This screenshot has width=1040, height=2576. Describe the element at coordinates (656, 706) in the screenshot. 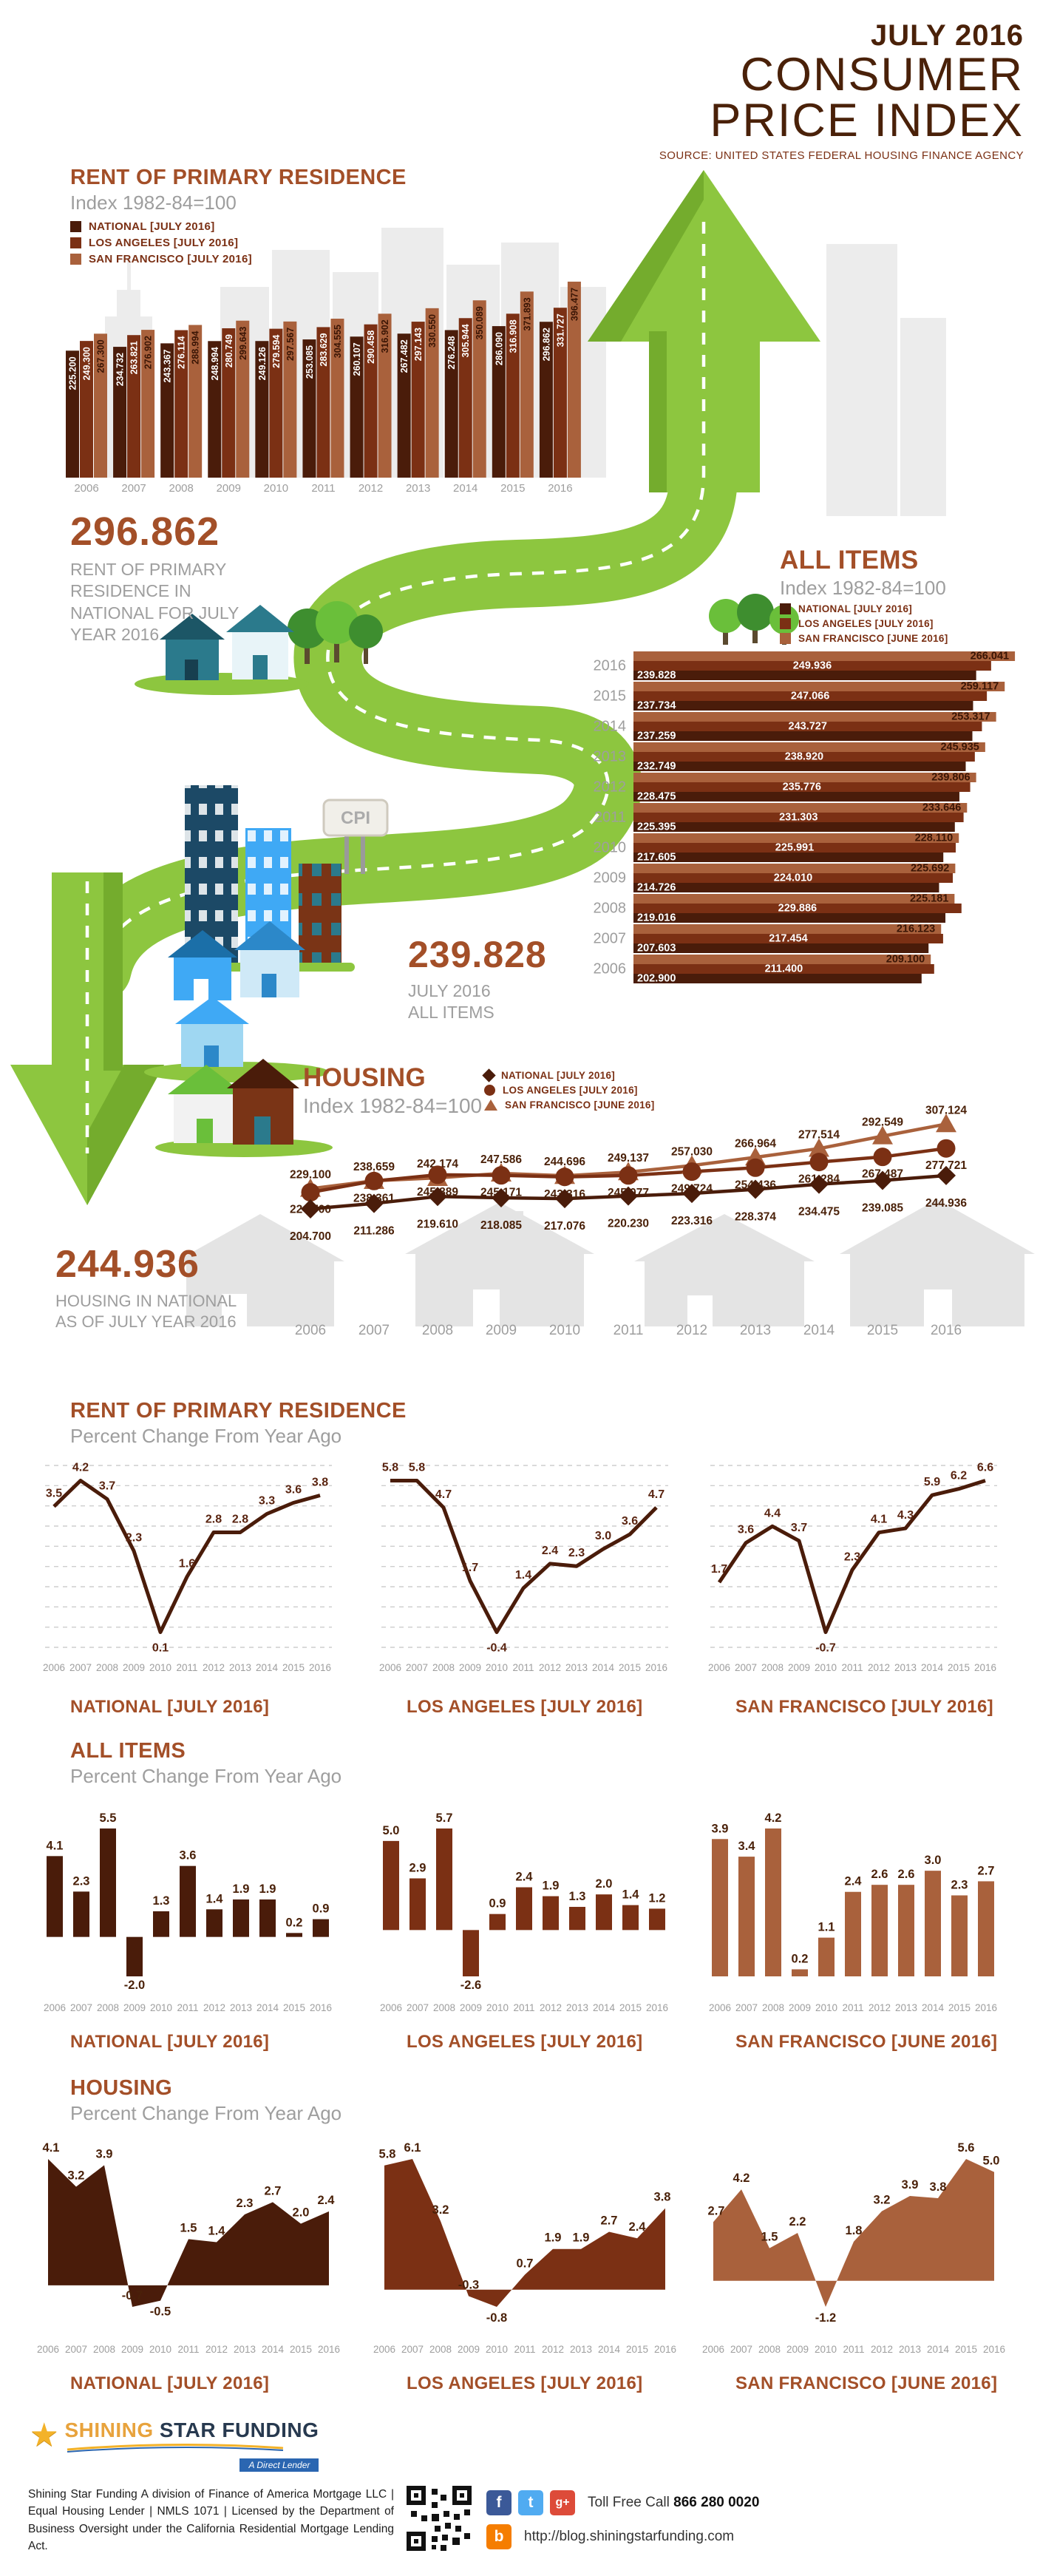

I see `svg-text: 237.734` at that location.